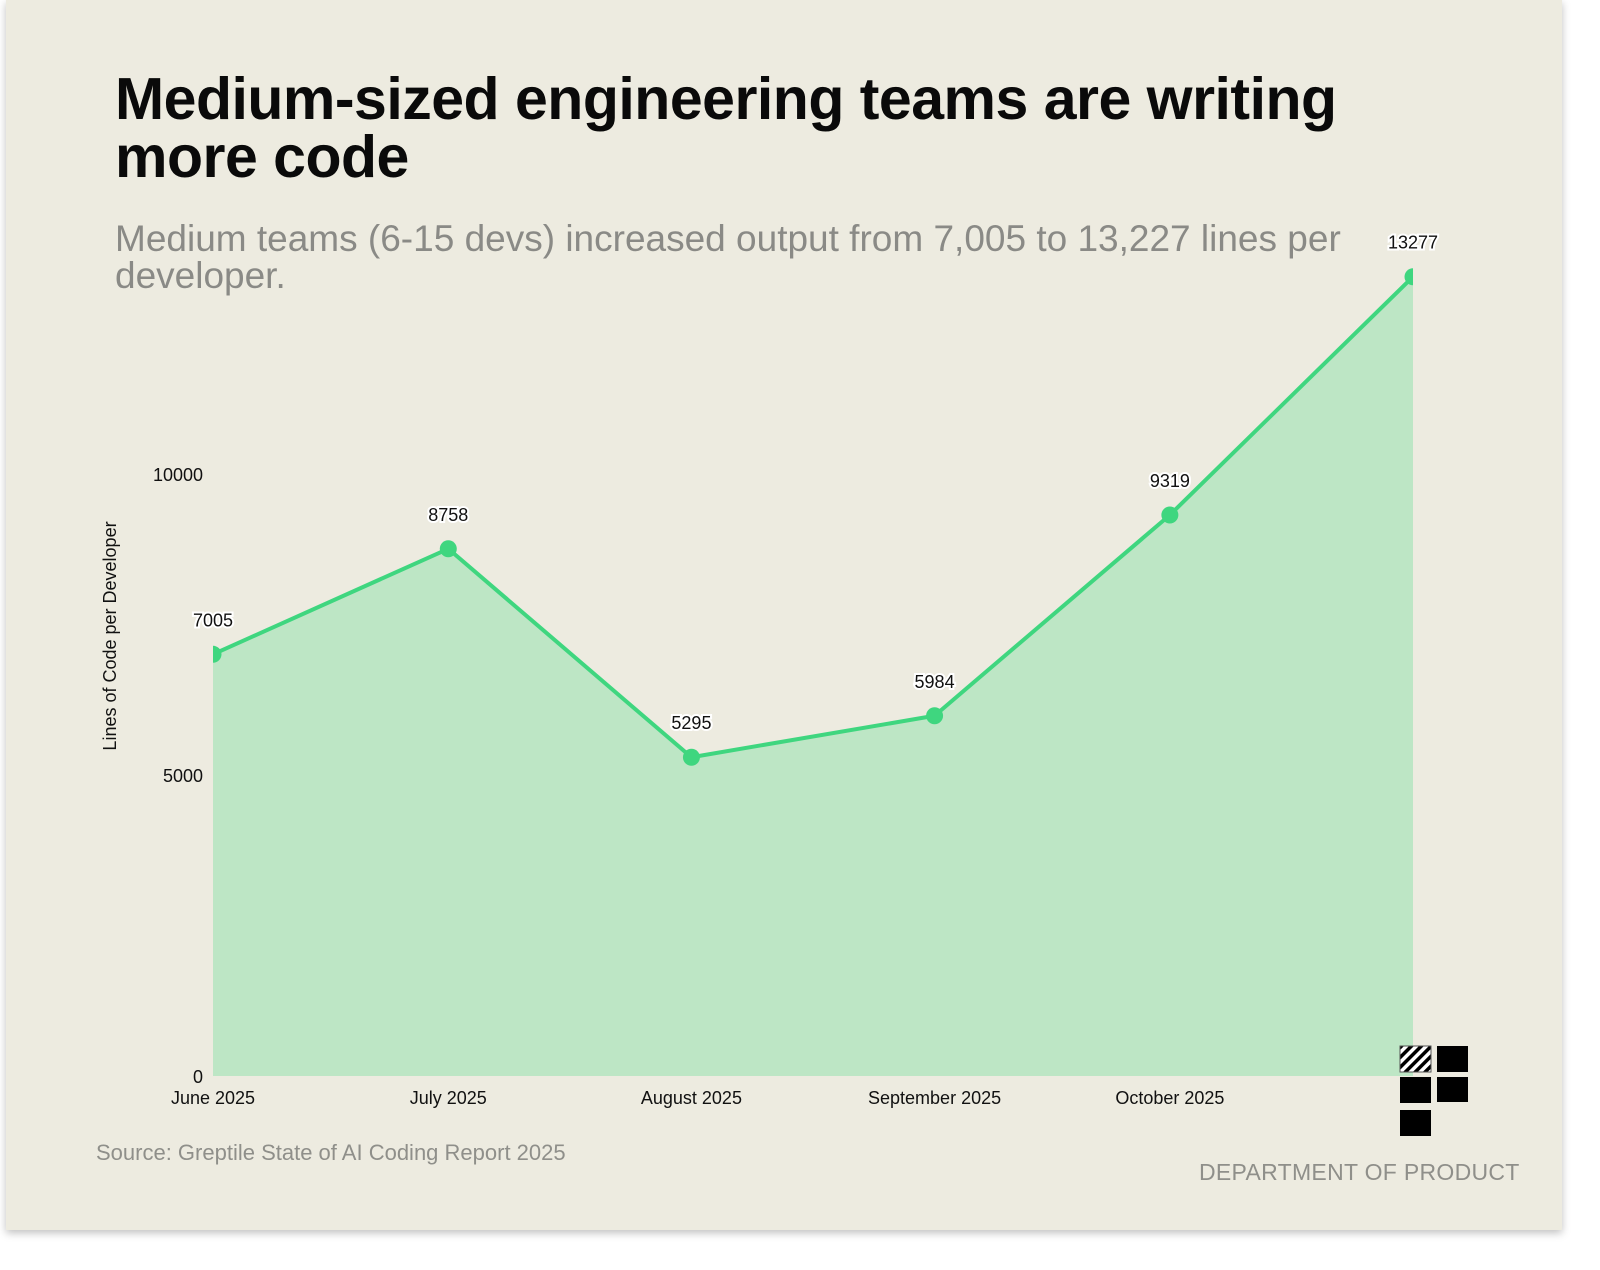 This screenshot has width=1600, height=1270. I want to click on x-tick-label: July 2025, so click(448, 1098).